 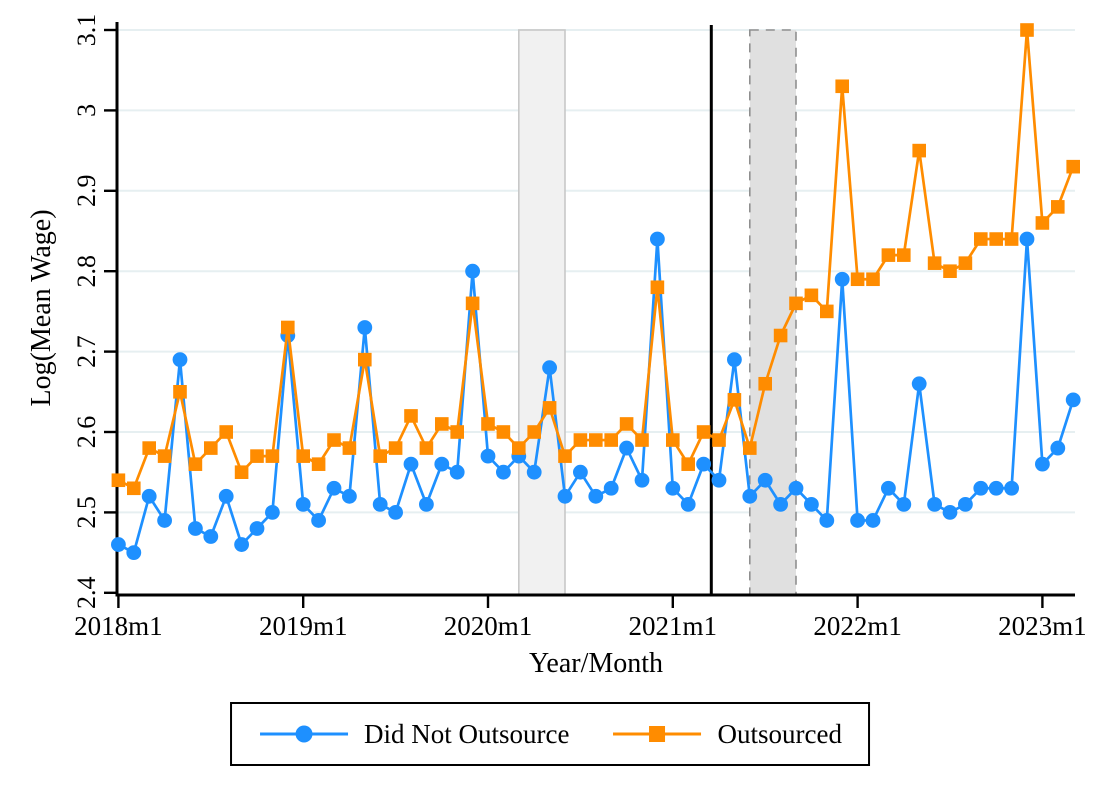 What do you see at coordinates (86, 351) in the screenshot?
I see `y-tick-label: 2.7` at bounding box center [86, 351].